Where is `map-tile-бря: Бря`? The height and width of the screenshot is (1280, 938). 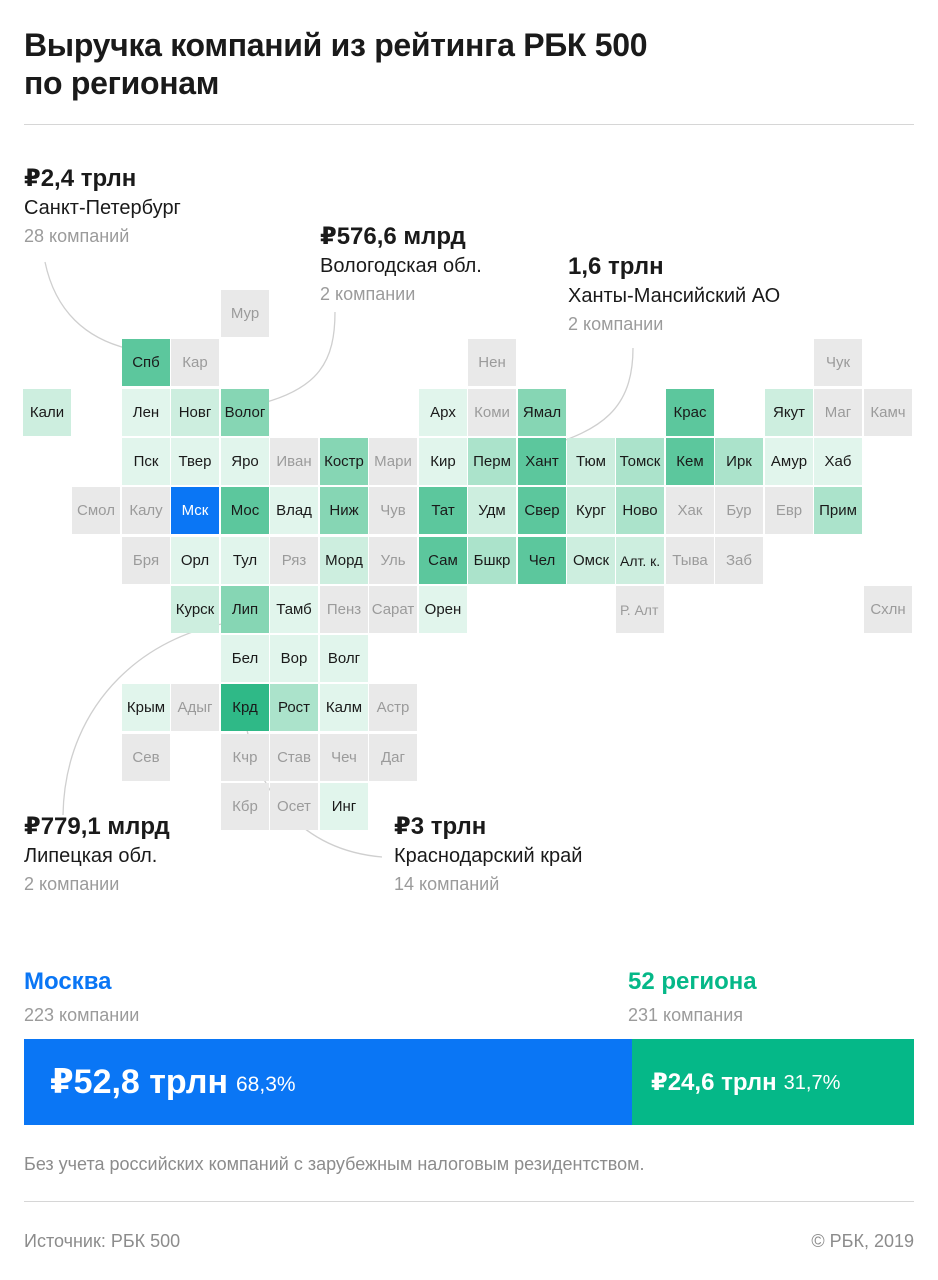
map-tile-бря: Бря is located at coordinates (146, 560).